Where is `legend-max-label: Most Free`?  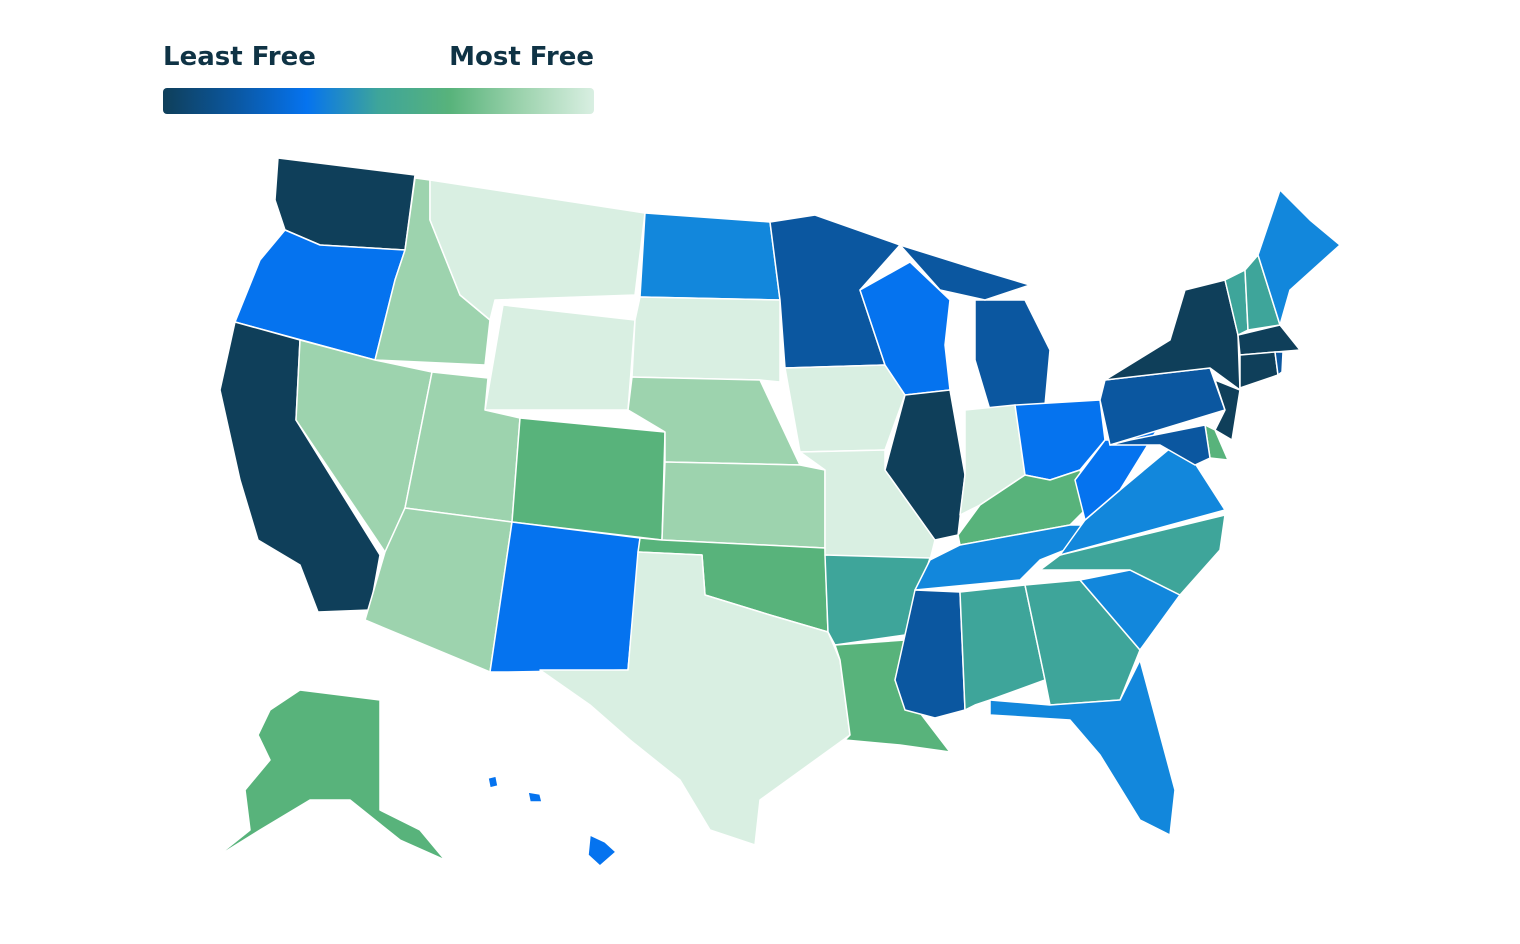
legend-max-label: Most Free is located at coordinates (521, 57).